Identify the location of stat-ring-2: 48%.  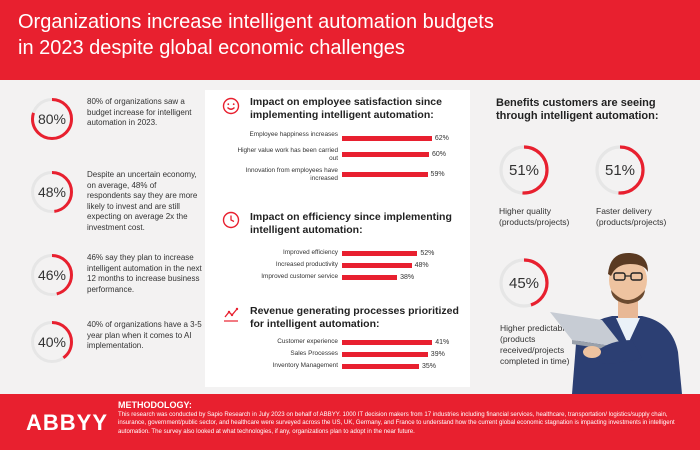
(52, 192).